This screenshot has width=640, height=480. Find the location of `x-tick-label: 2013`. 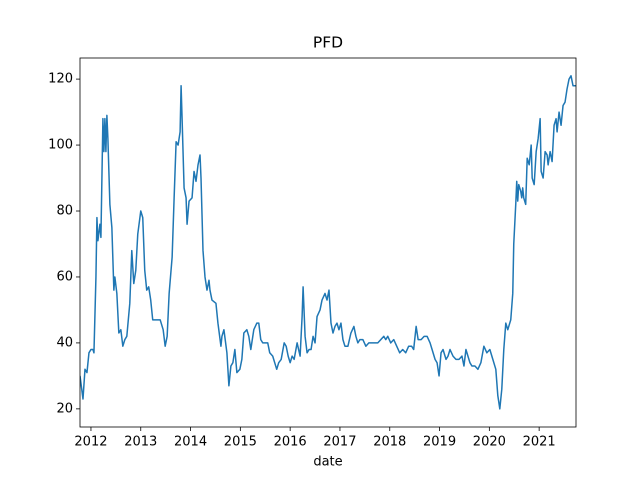

x-tick-label: 2013 is located at coordinates (140, 442).